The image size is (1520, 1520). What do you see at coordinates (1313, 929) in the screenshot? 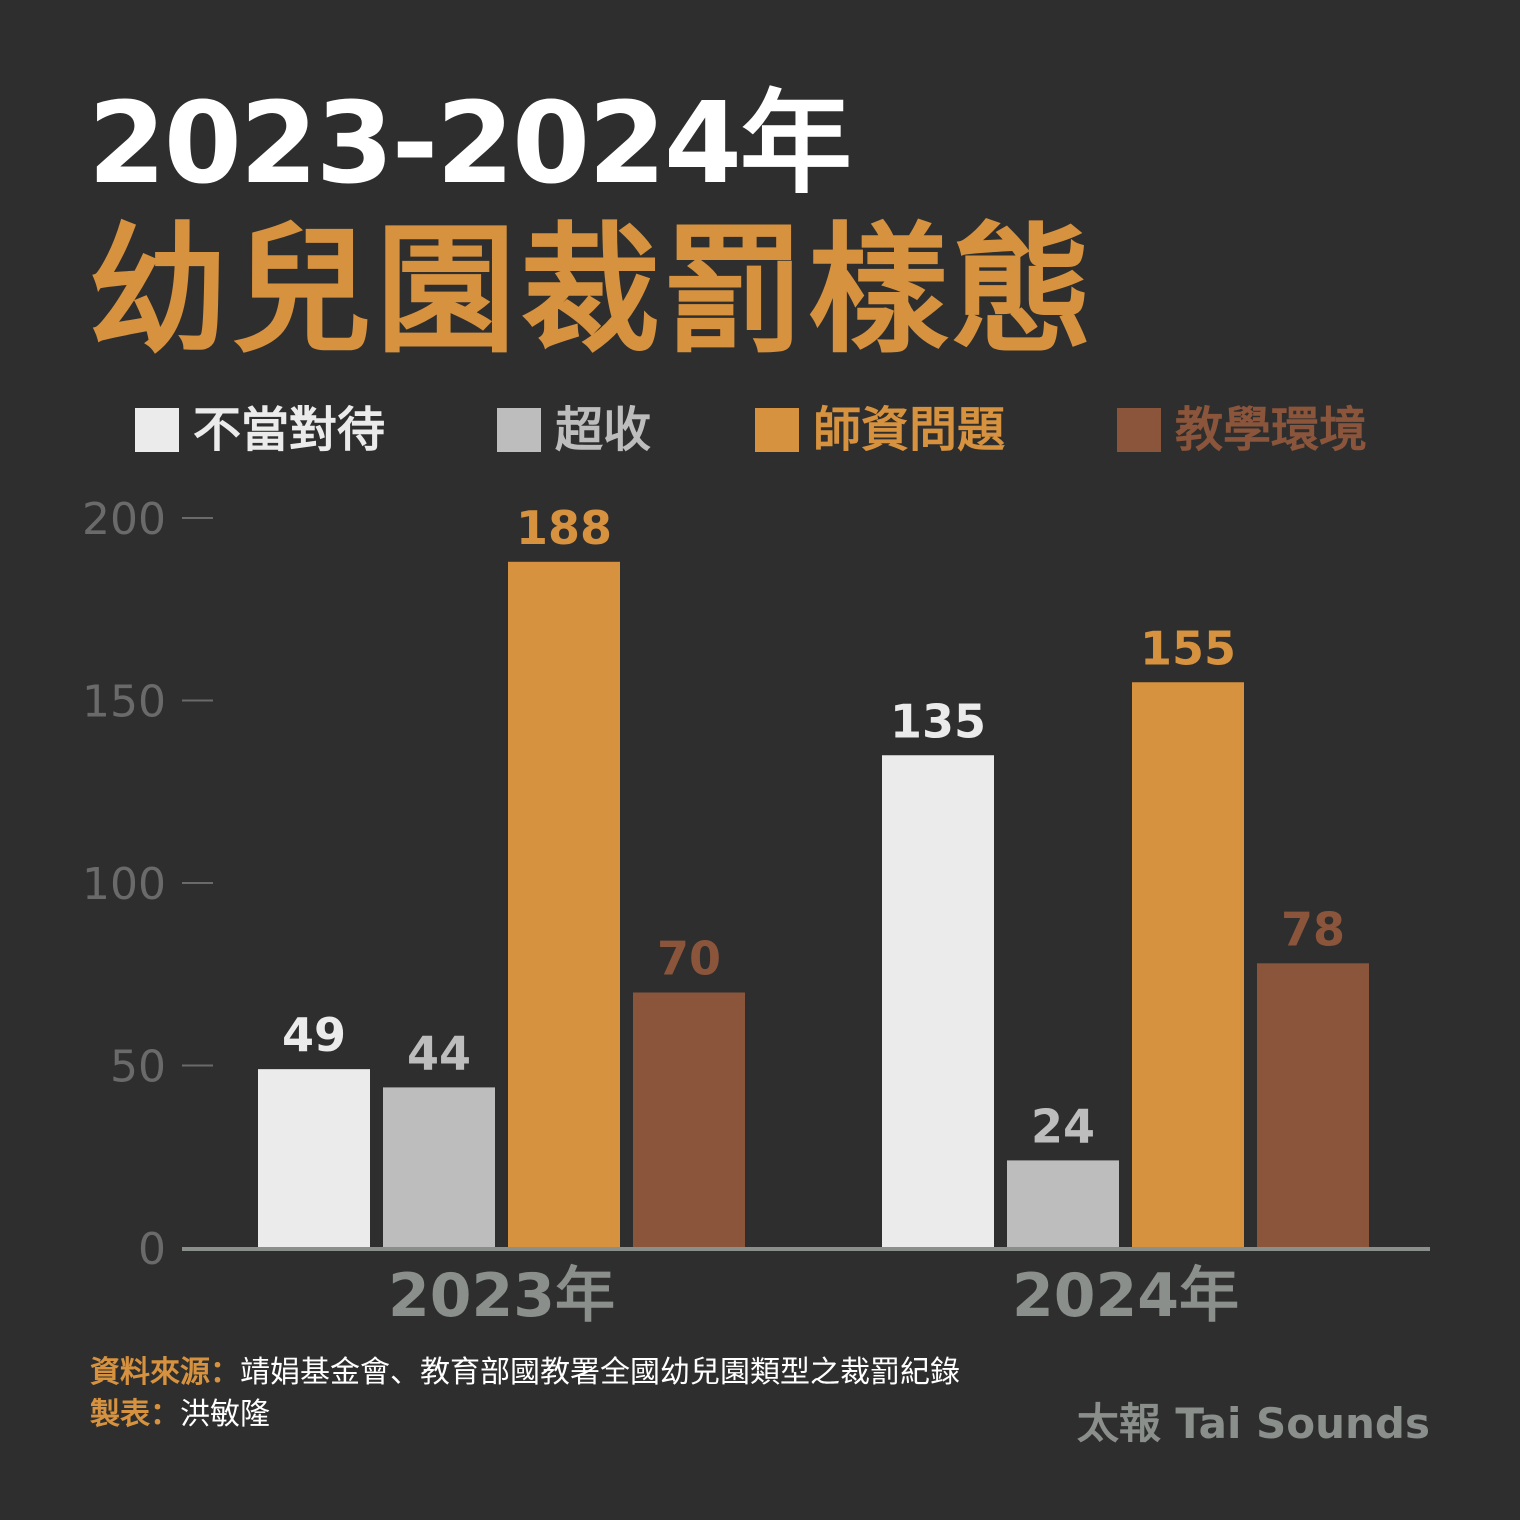
I see `bar-value-label: 78` at bounding box center [1313, 929].